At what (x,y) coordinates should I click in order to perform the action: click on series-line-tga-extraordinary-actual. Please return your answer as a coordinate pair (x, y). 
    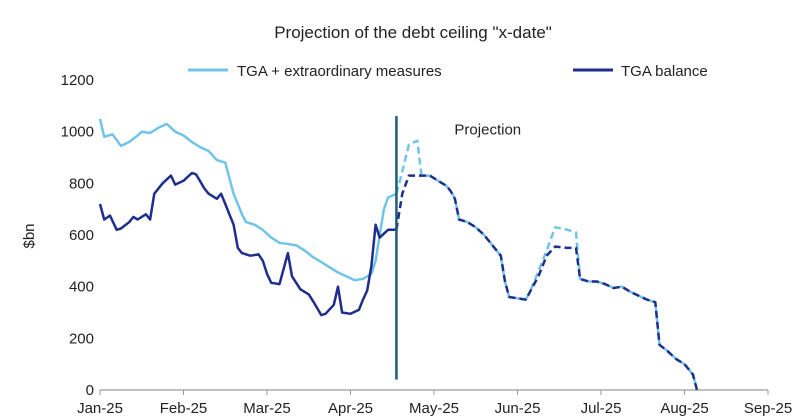
    Looking at the image, I should click on (247, 200).